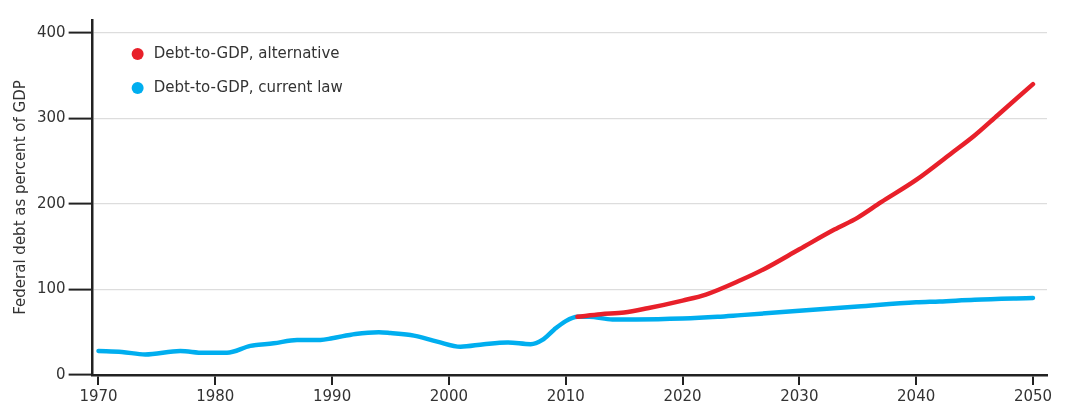 The image size is (1067, 417). I want to click on x-tick-label: 1990, so click(332, 395).